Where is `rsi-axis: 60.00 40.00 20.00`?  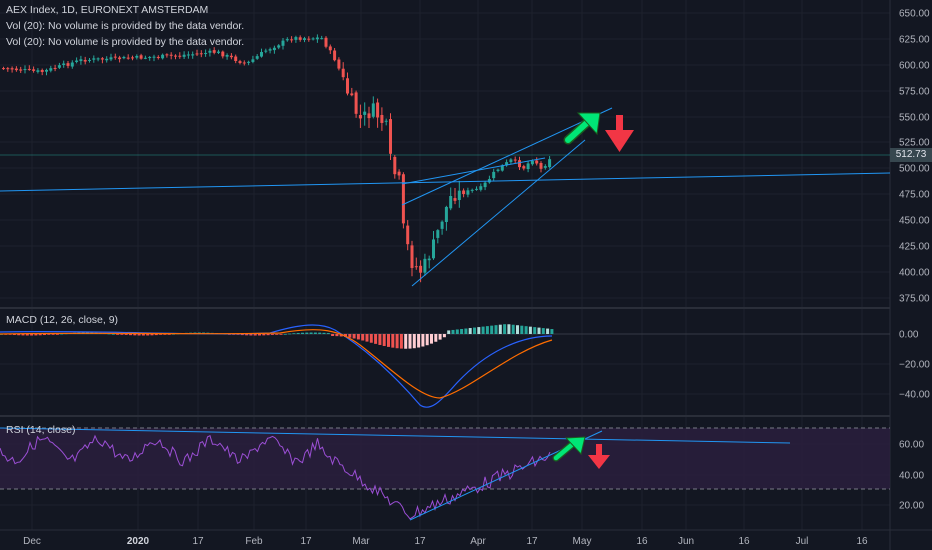 rsi-axis: 60.00 40.00 20.00 is located at coordinates (911, 476).